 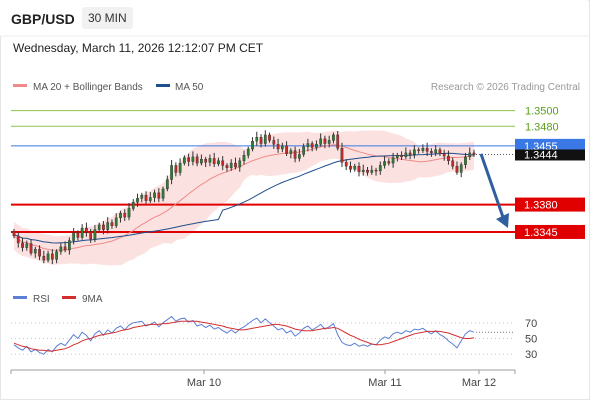 I want to click on forecast-arrow-head, so click(x=502, y=220).